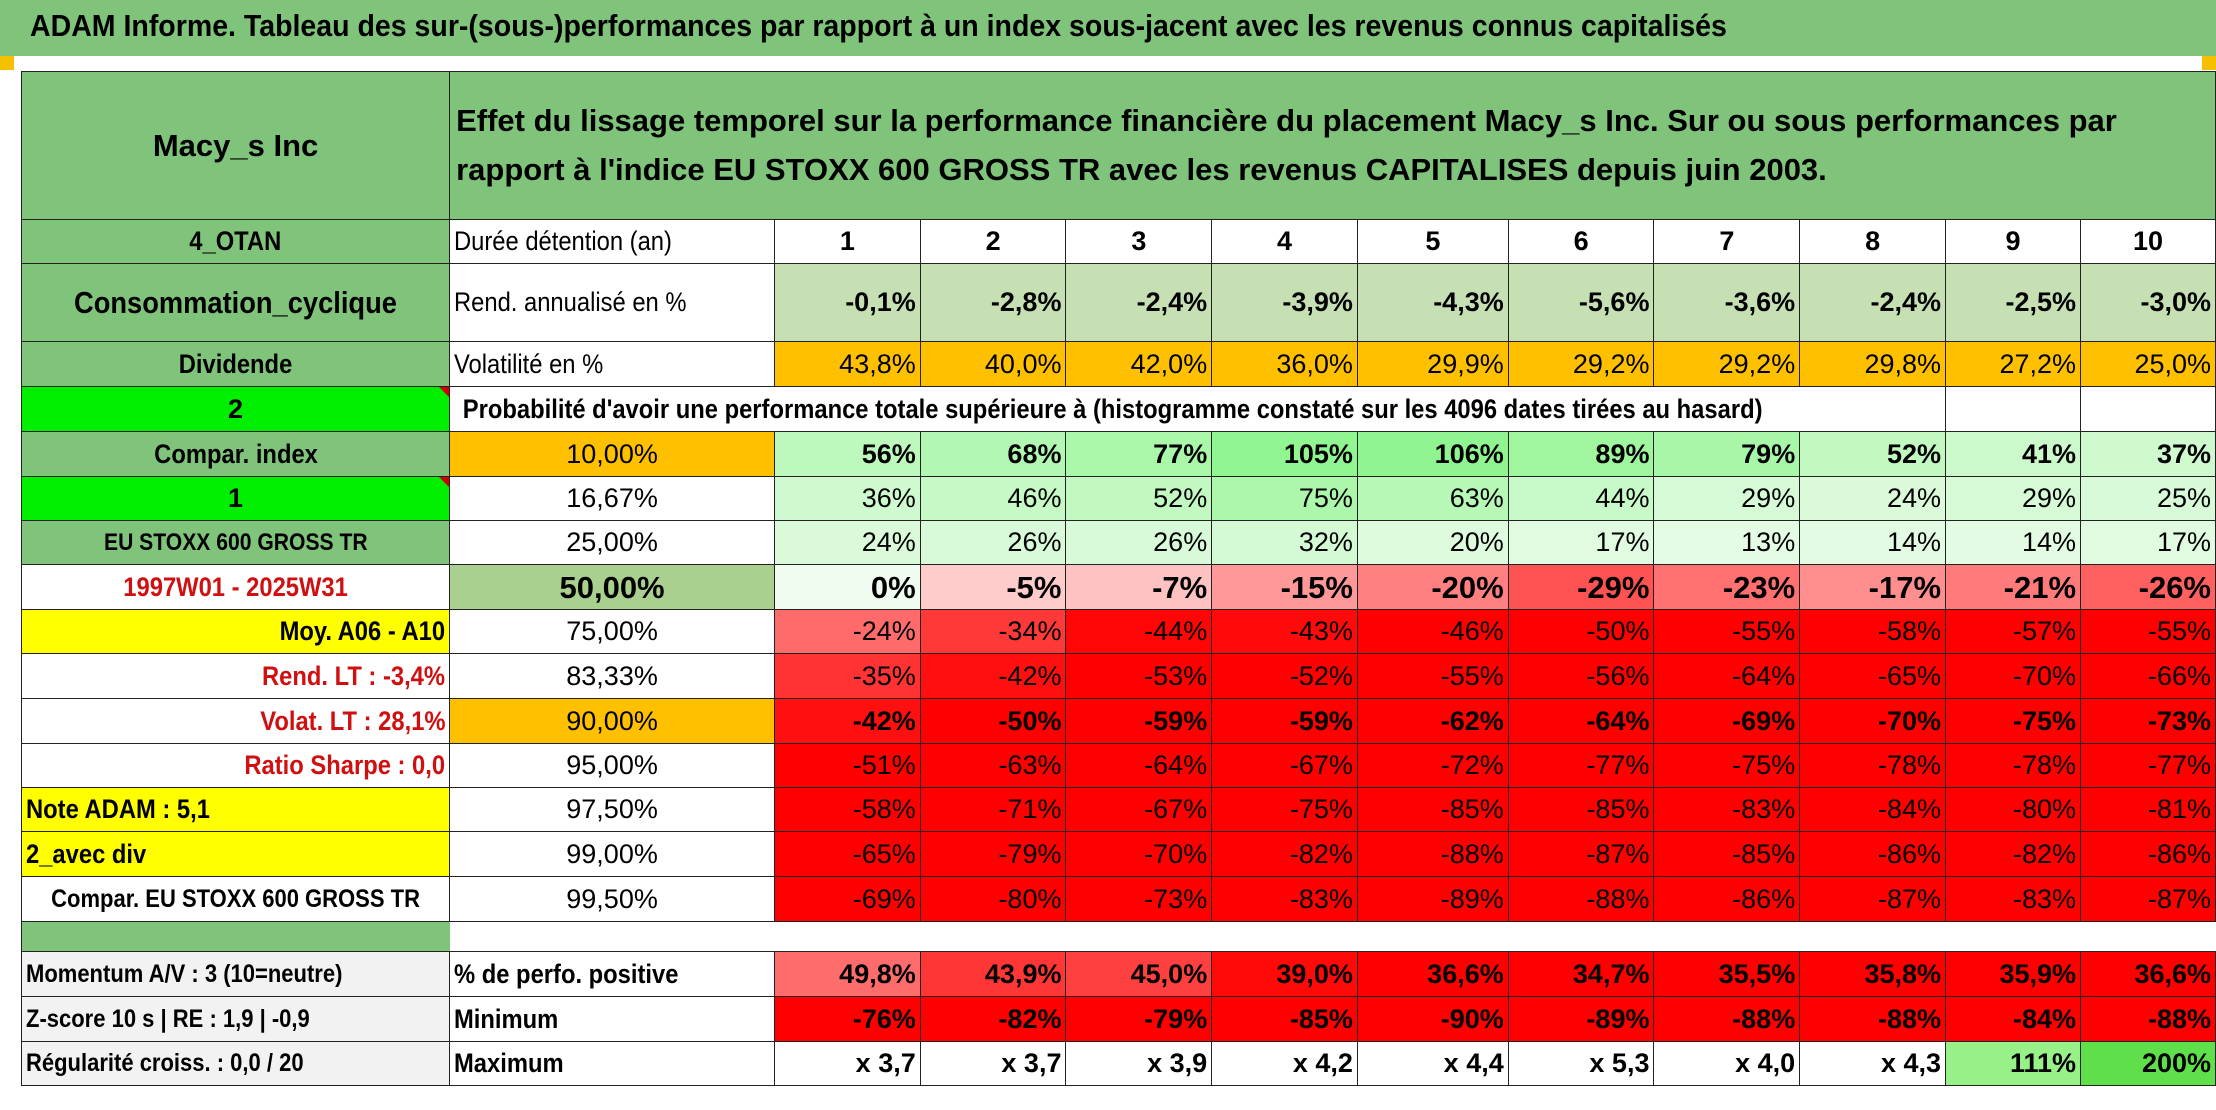 This screenshot has width=2216, height=1110. What do you see at coordinates (2148, 974) in the screenshot?
I see `positive-performance-cell: 36,6%` at bounding box center [2148, 974].